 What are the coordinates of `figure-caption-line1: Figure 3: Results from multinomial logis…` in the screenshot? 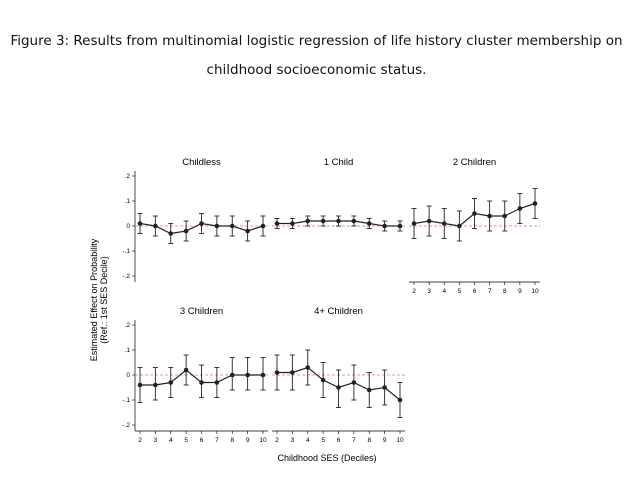 It's located at (316, 41).